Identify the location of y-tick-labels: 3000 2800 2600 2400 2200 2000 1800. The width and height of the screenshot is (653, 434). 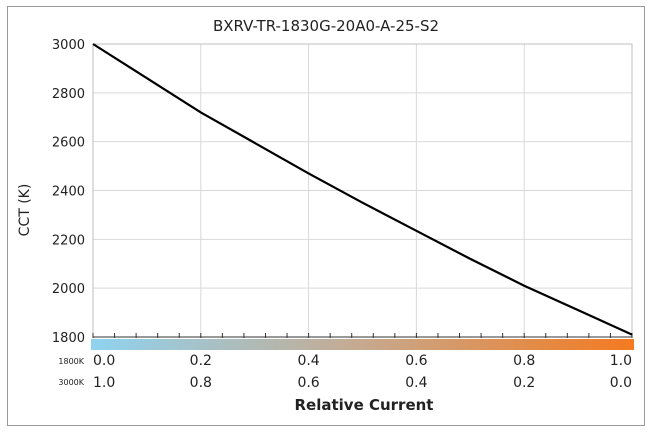
(68, 192).